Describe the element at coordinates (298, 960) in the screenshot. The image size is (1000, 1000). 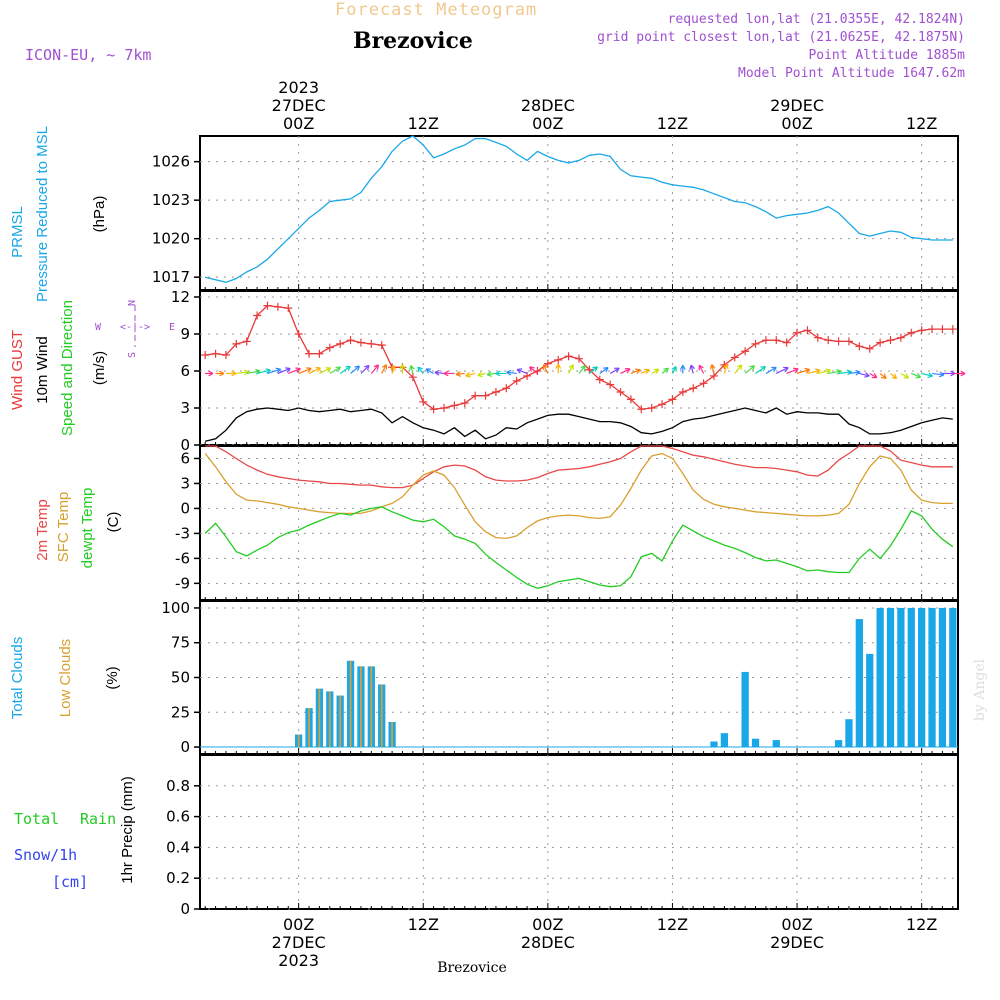
I see `bottom-axis-label: 2023` at that location.